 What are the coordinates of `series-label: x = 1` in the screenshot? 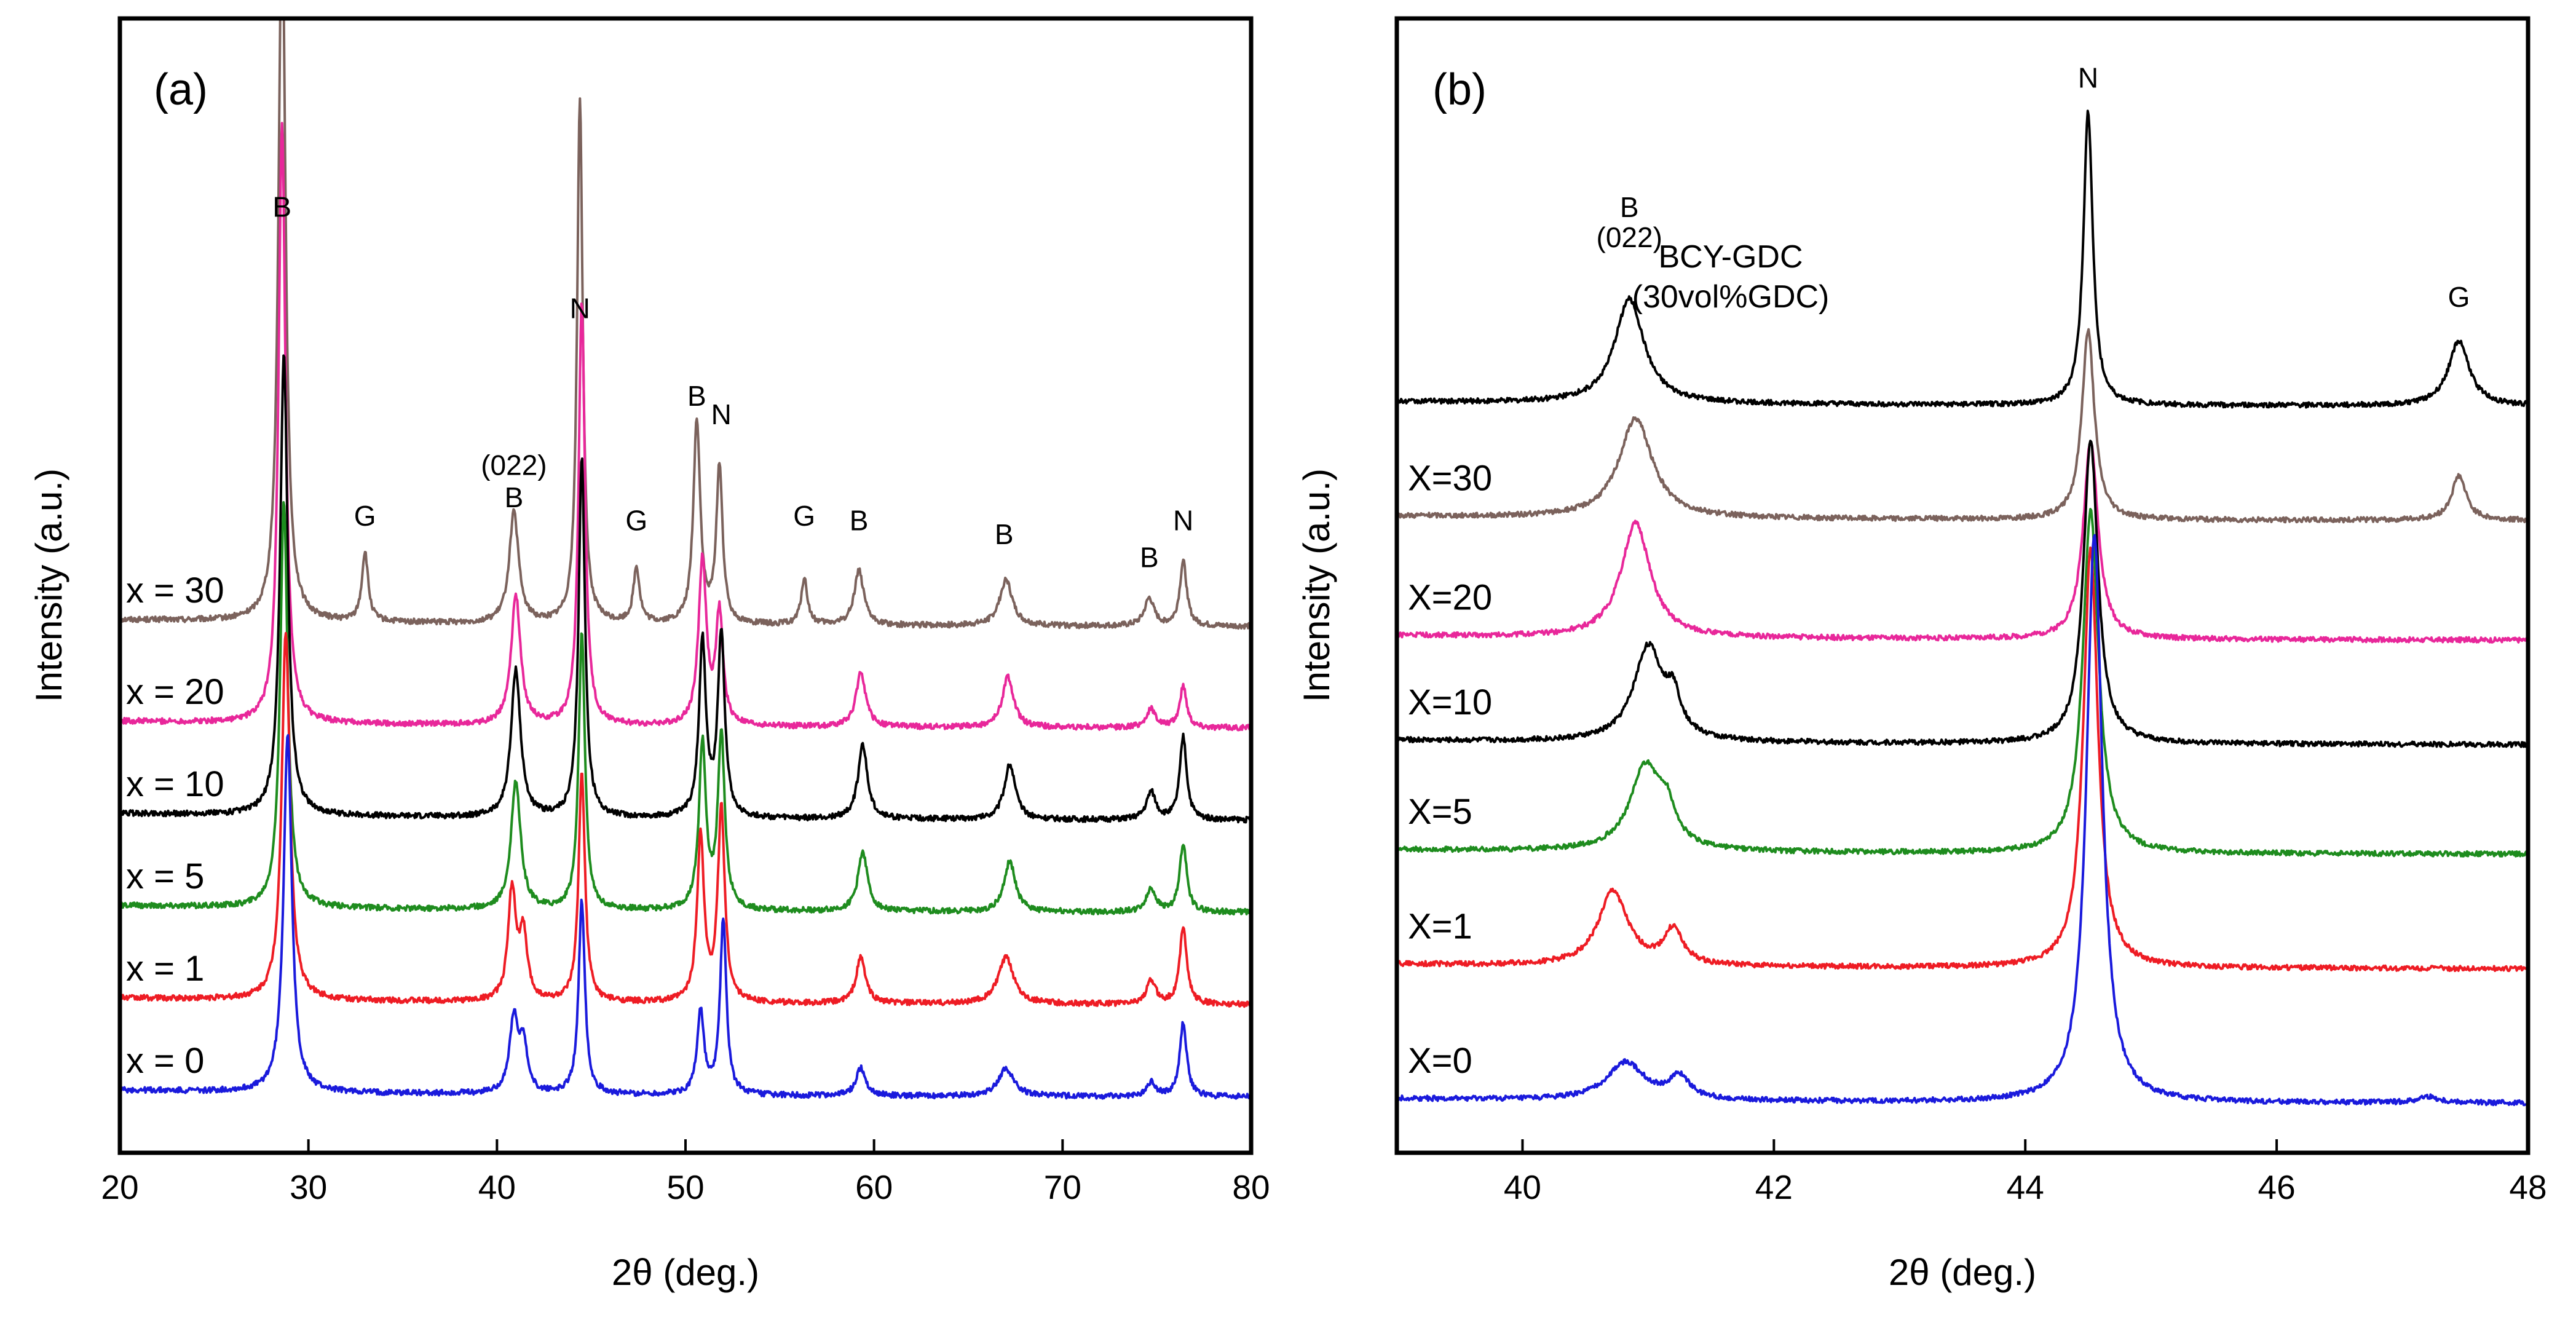 It's located at (165, 969).